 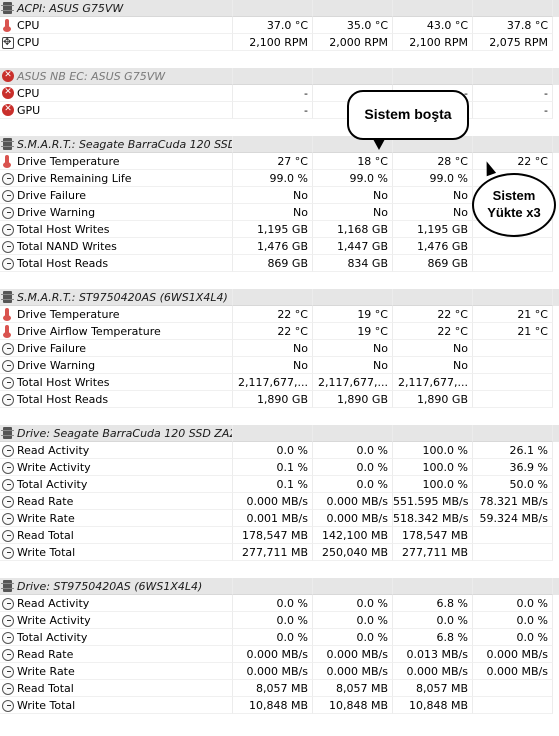 I want to click on sensor-row: Total Activity 0.0 % 0.0 % 6.8 % 0.0 %, so click(x=279, y=637).